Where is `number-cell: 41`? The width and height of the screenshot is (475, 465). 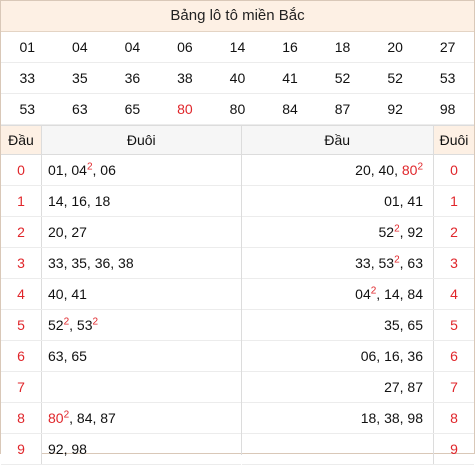 number-cell: 41 is located at coordinates (290, 78).